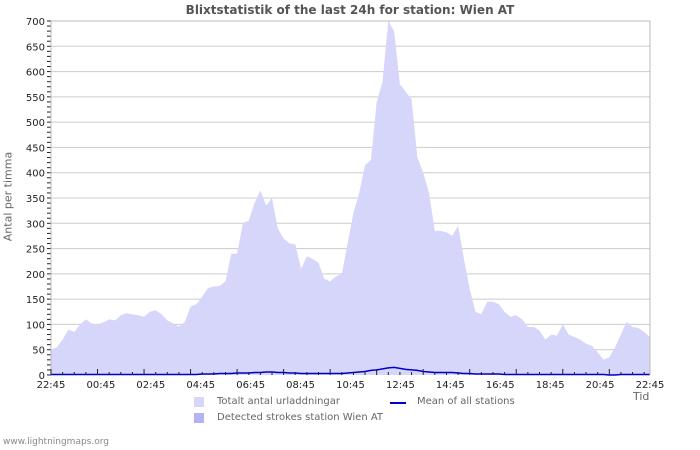 This screenshot has width=700, height=450. I want to click on x-tick-label: 08:45, so click(300, 385).